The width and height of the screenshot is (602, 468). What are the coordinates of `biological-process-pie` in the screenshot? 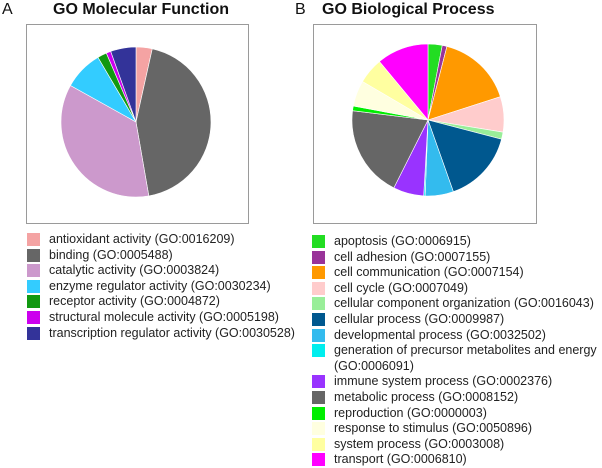 It's located at (428, 120).